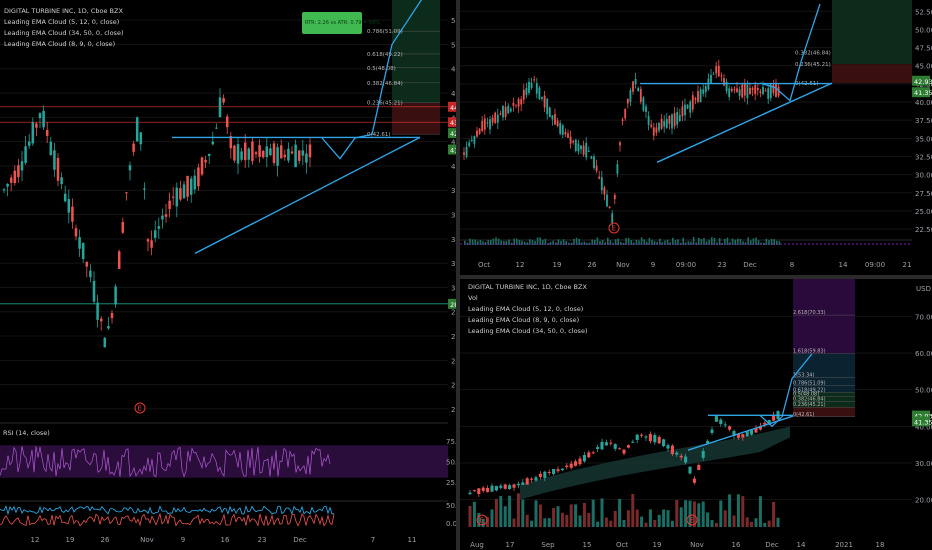  What do you see at coordinates (453, 94) in the screenshot?
I see `y-tick-label: 46.00` at bounding box center [453, 94].